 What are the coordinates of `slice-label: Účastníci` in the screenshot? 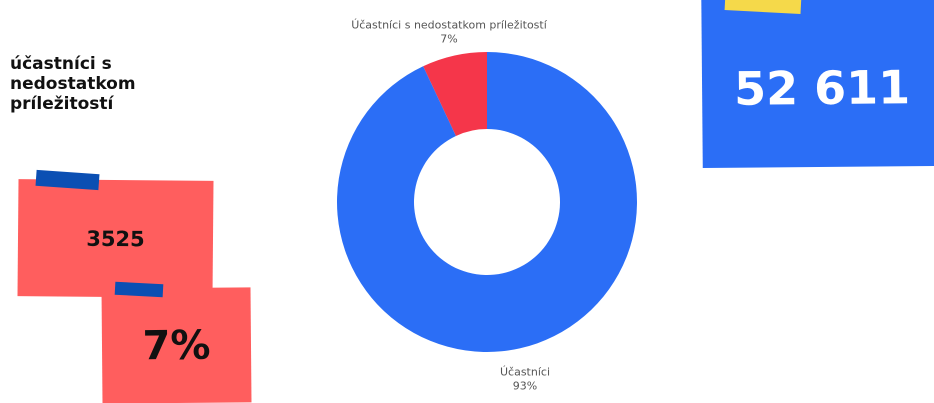 It's located at (525, 372).